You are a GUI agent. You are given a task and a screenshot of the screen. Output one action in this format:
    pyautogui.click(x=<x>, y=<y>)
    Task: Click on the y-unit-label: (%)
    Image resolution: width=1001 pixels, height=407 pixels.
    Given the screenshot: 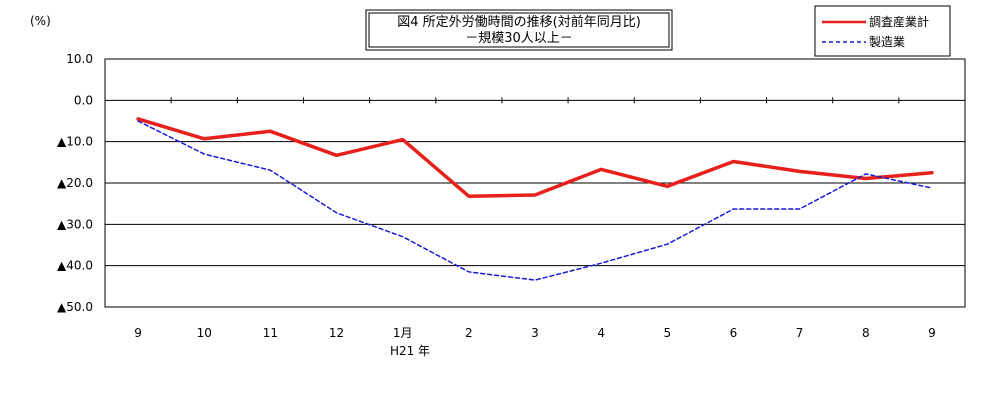 What is the action you would take?
    pyautogui.click(x=40, y=21)
    